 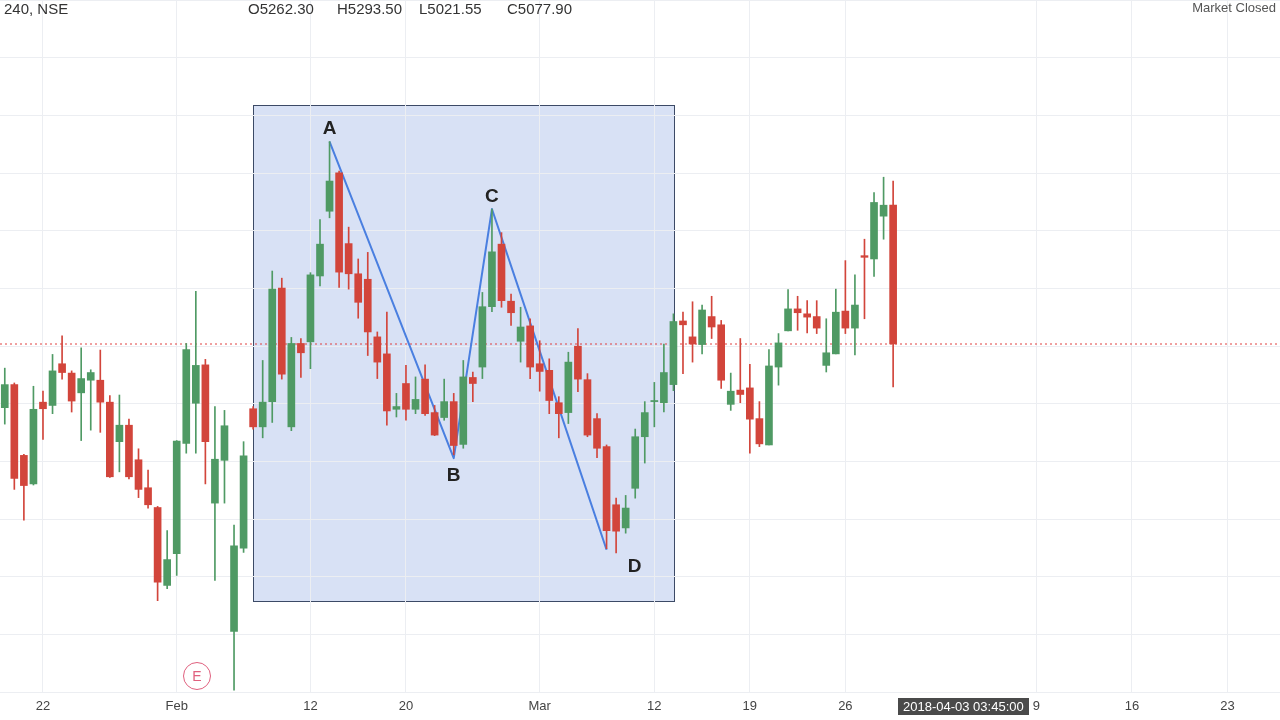 What do you see at coordinates (453, 474) in the screenshot?
I see `annotation: B` at bounding box center [453, 474].